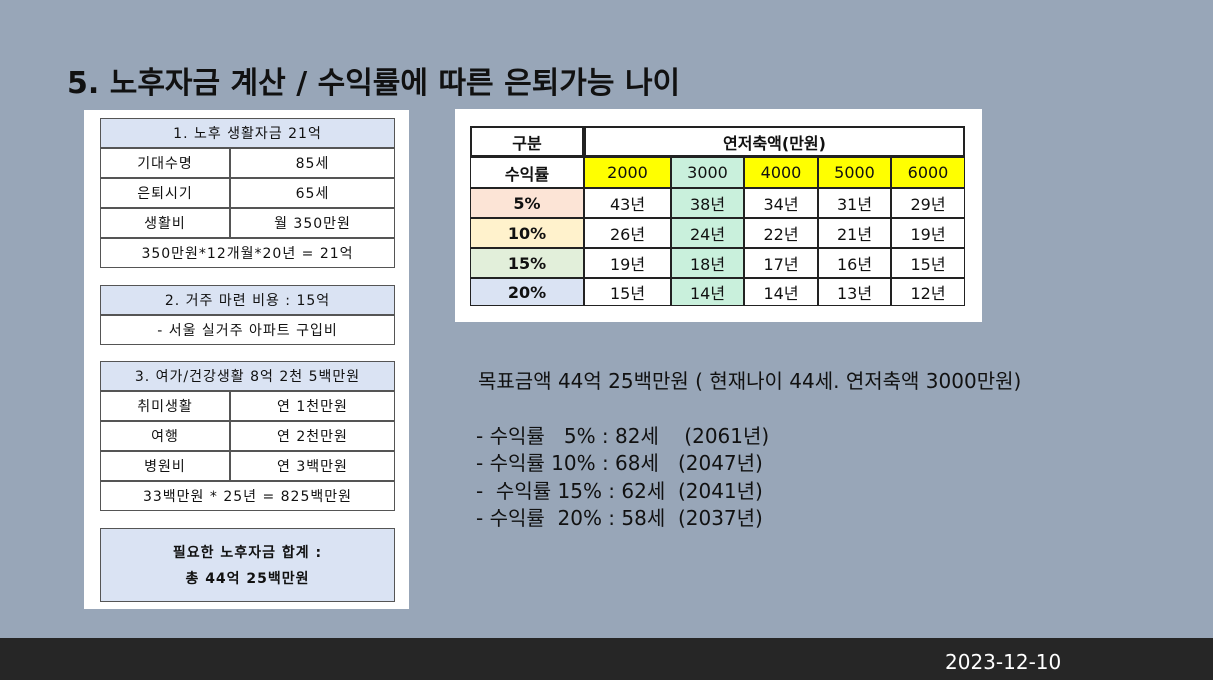 This screenshot has width=1213, height=680. What do you see at coordinates (627, 233) in the screenshot?
I see `rate-cell: 26년` at bounding box center [627, 233].